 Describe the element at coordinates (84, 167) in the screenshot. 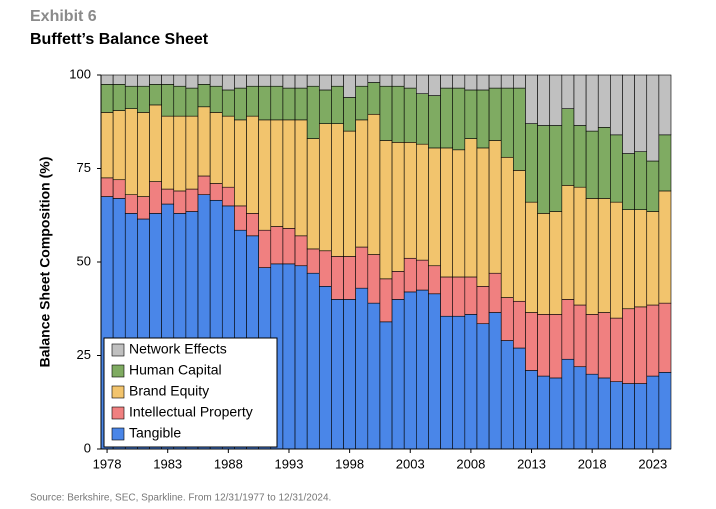

I see `y-tick-label: 75` at that location.